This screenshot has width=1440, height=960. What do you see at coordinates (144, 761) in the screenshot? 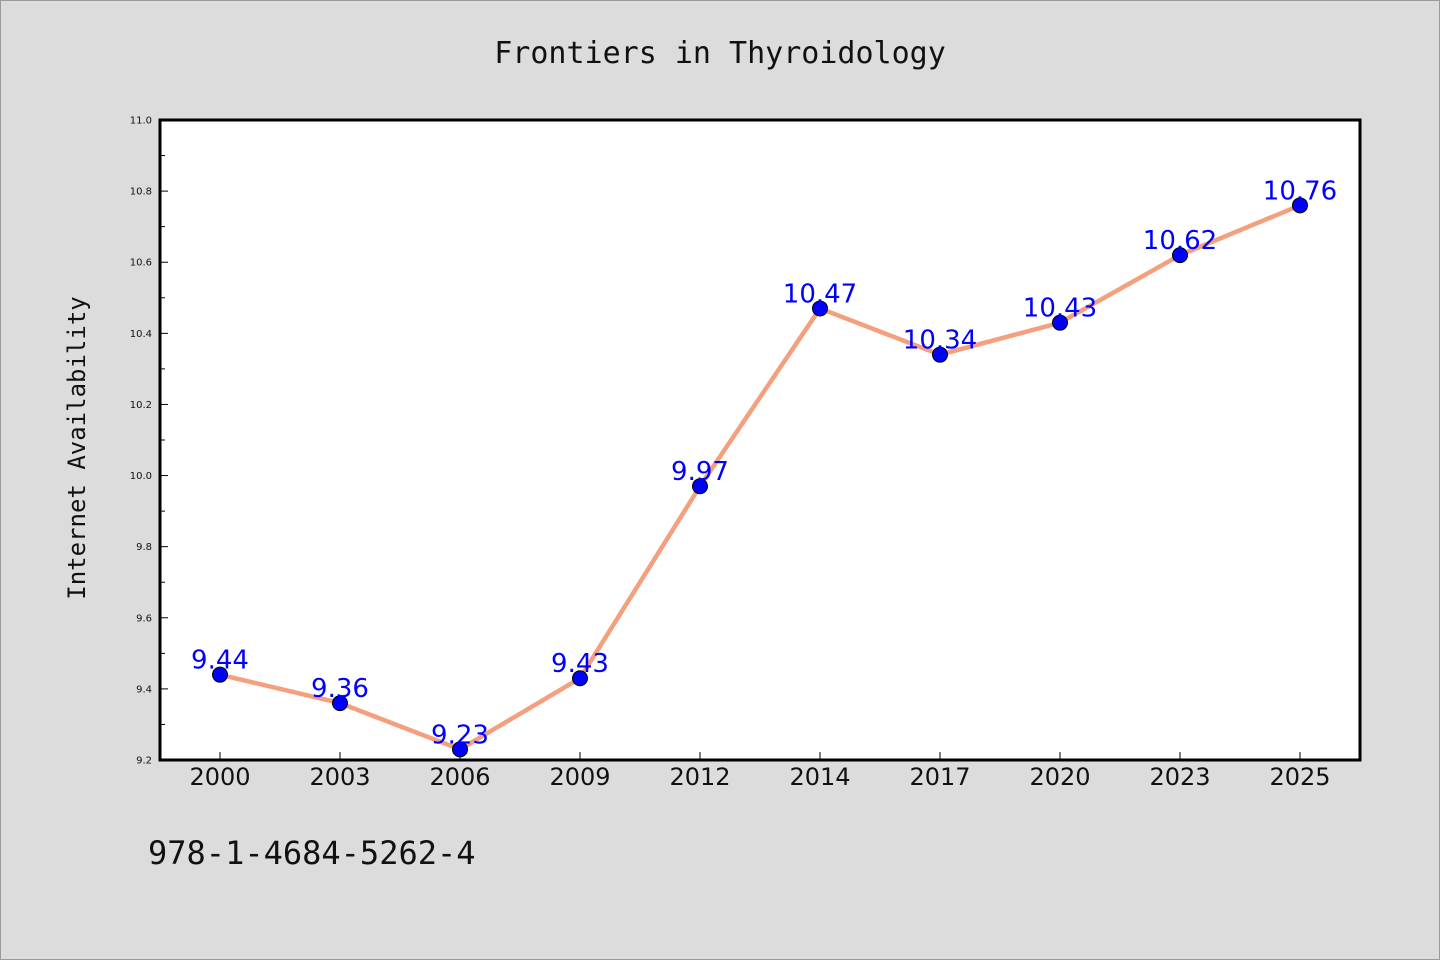
I see `y-tick-label: 9.2` at bounding box center [144, 761].